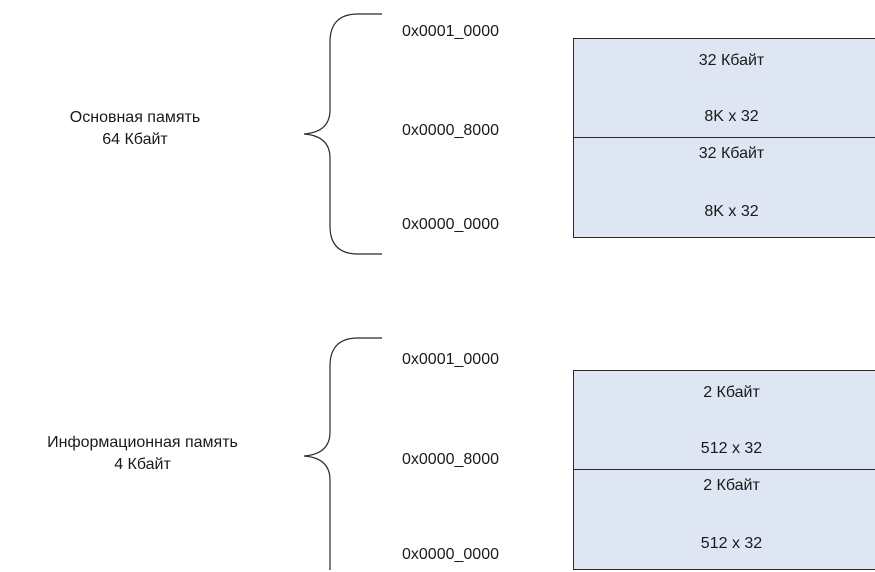 Image resolution: width=875 pixels, height=572 pixels. Describe the element at coordinates (724, 88) in the screenshot. I see `memory-block-upper: 32 Кбайт 8K x 32` at that location.